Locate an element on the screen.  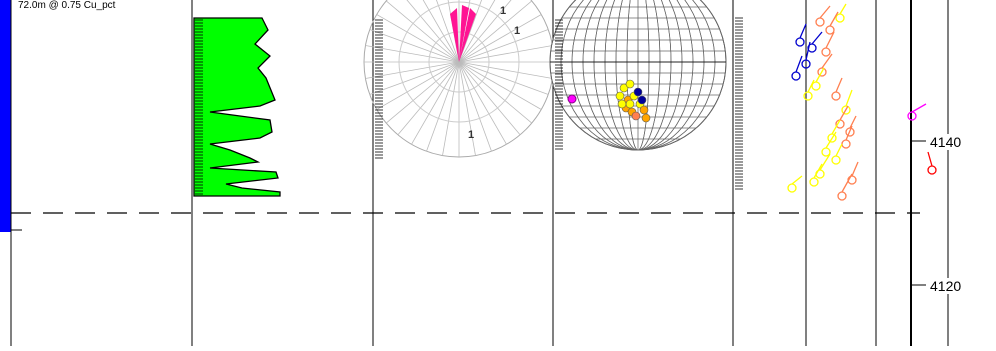
depth-axis-ticks is located at coordinates (739, 103).